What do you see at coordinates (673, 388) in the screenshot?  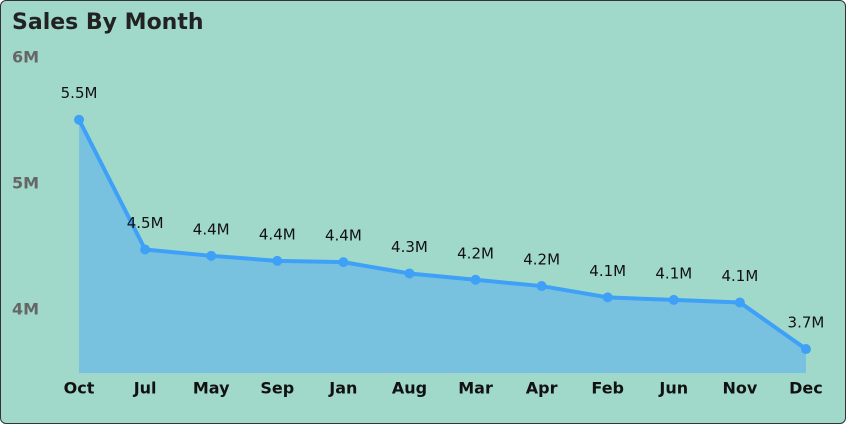 I see `x-tick-label: Jun` at bounding box center [673, 388].